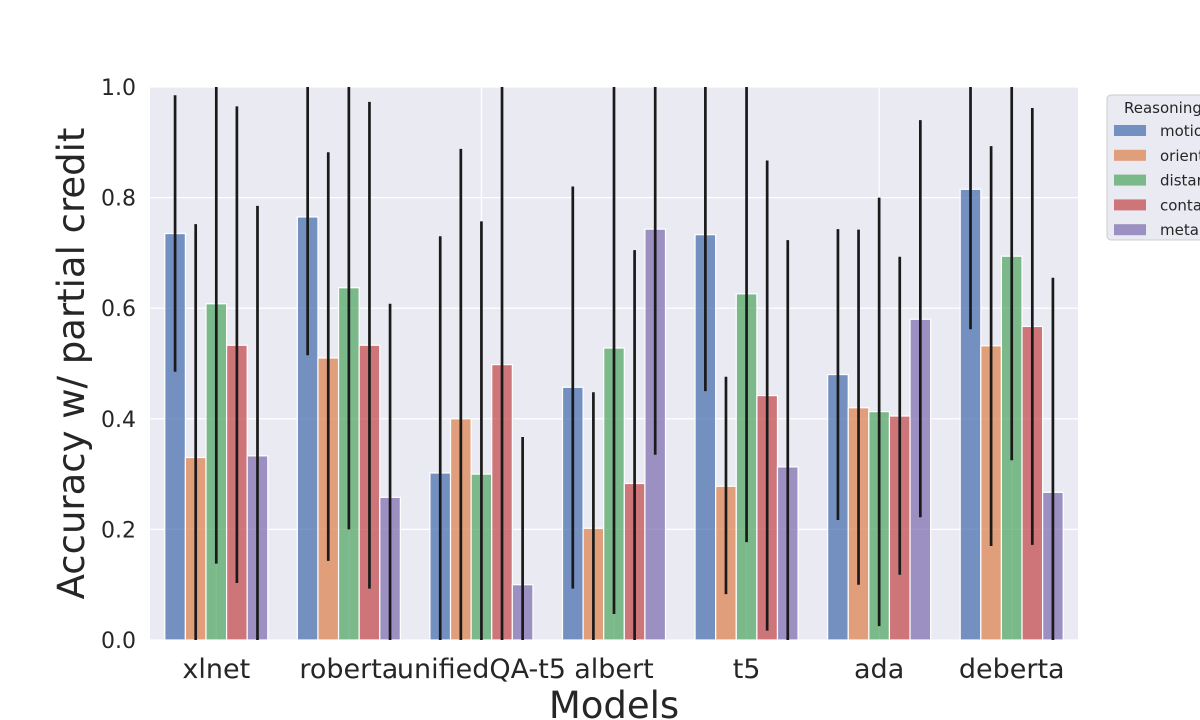 The height and width of the screenshot is (720, 1200). Describe the element at coordinates (118, 365) in the screenshot. I see `y-axis-ticks: 0.0 0.2 0.4 0.6 0.8 1.0` at that location.